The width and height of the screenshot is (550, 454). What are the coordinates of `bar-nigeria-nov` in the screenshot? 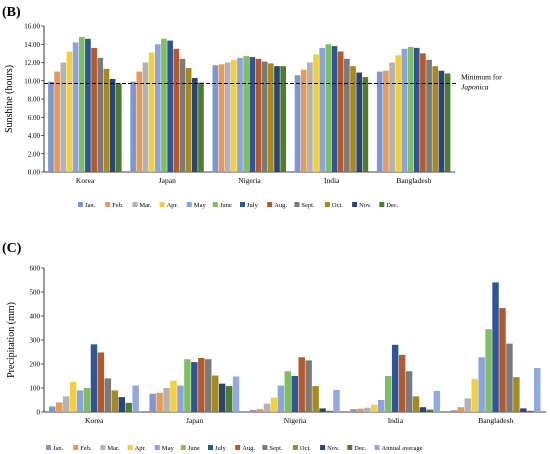 It's located at (277, 119).